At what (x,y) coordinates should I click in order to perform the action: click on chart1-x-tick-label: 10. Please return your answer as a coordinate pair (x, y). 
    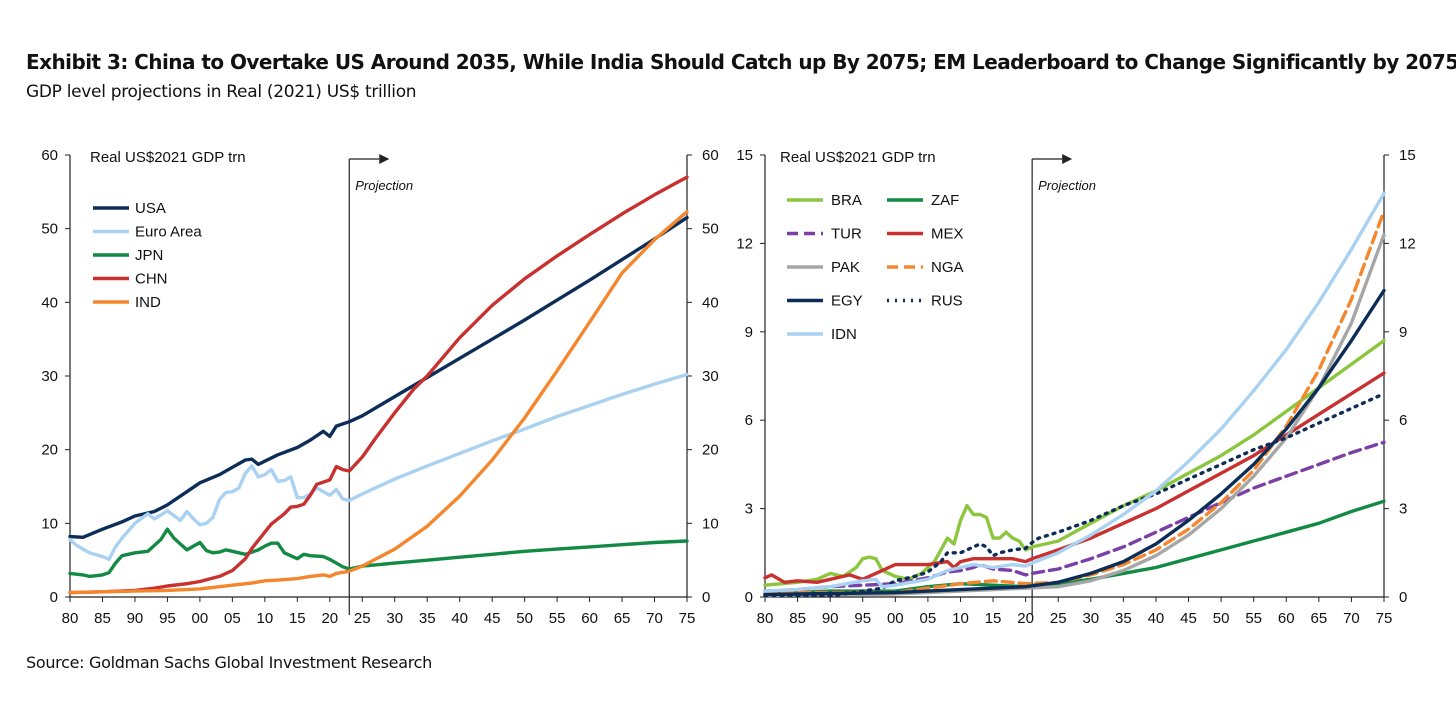
    Looking at the image, I should click on (264, 618).